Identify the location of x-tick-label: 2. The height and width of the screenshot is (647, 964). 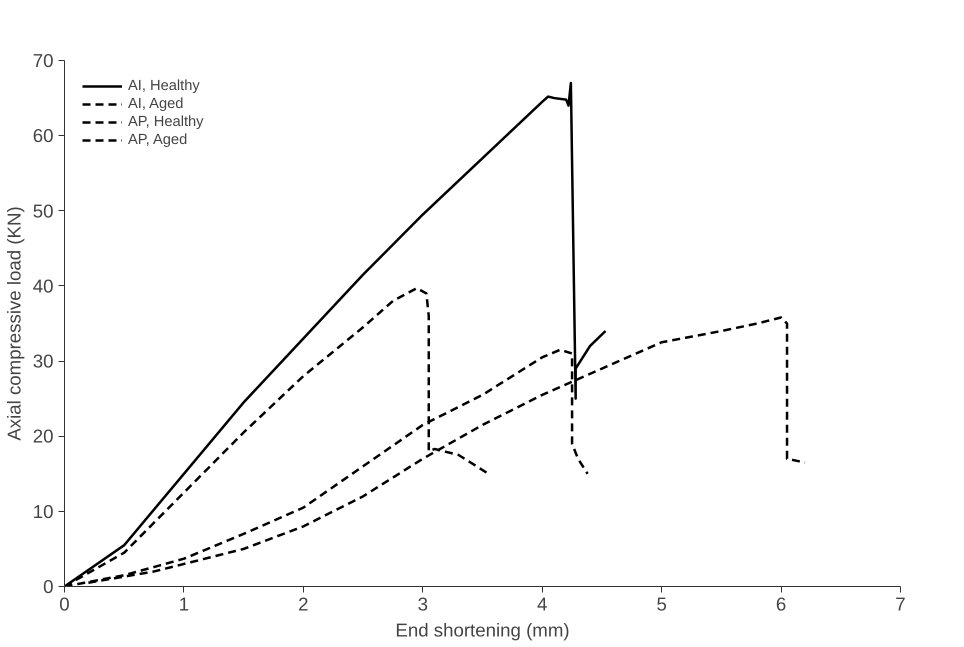
(303, 604).